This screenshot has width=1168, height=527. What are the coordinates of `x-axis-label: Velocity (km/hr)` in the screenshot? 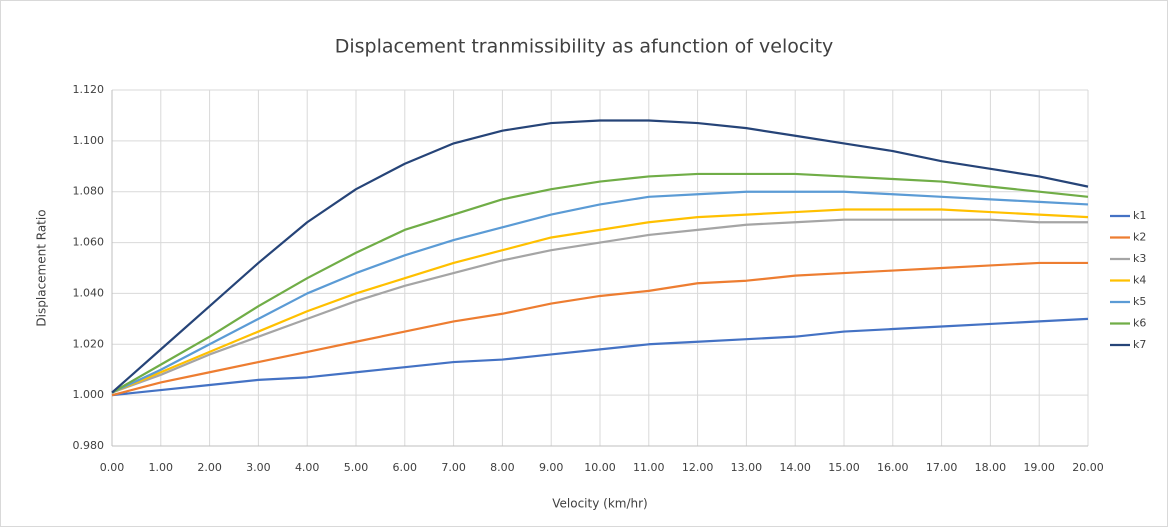 It's located at (599, 504).